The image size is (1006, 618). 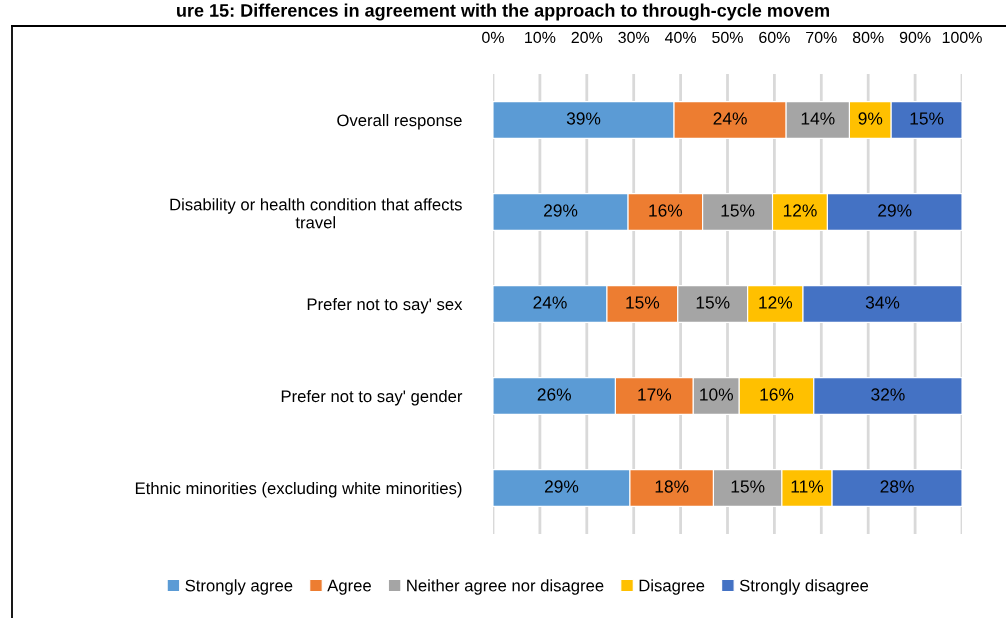 I want to click on x-tick-label: 50%, so click(x=727, y=37).